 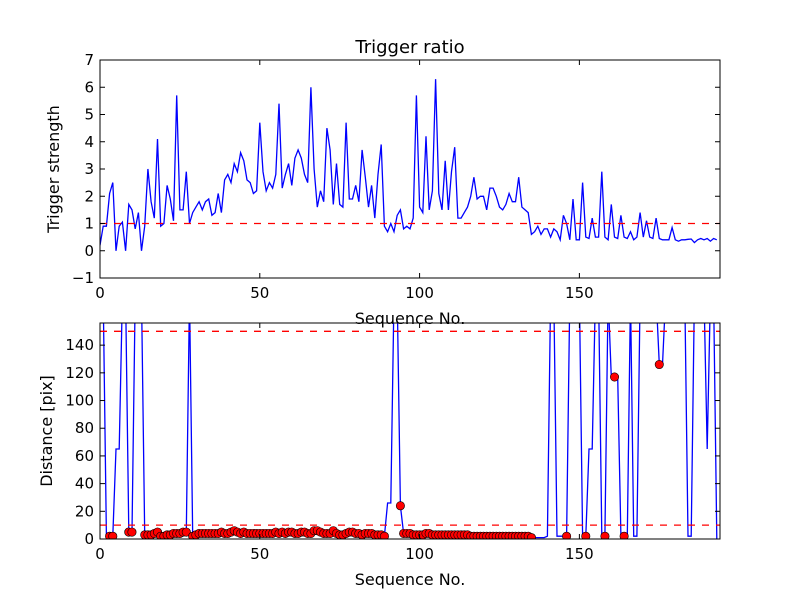 I want to click on y-tick-label: 20, so click(x=84, y=511).